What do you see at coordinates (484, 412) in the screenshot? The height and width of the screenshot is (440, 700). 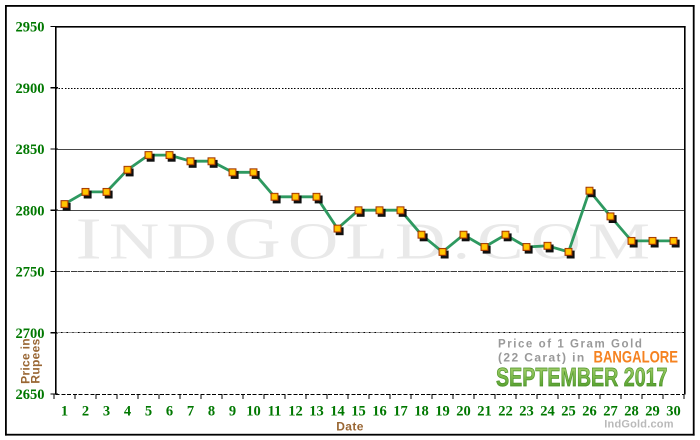 I see `svg-text: 21` at bounding box center [484, 412].